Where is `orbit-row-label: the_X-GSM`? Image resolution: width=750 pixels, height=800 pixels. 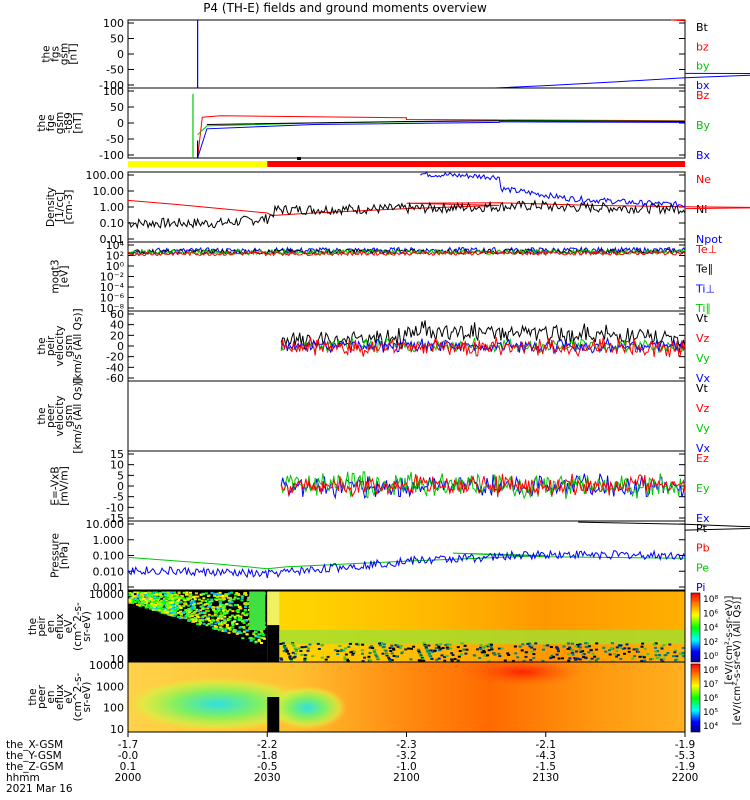 orbit-row-label: the_X-GSM is located at coordinates (34, 745).